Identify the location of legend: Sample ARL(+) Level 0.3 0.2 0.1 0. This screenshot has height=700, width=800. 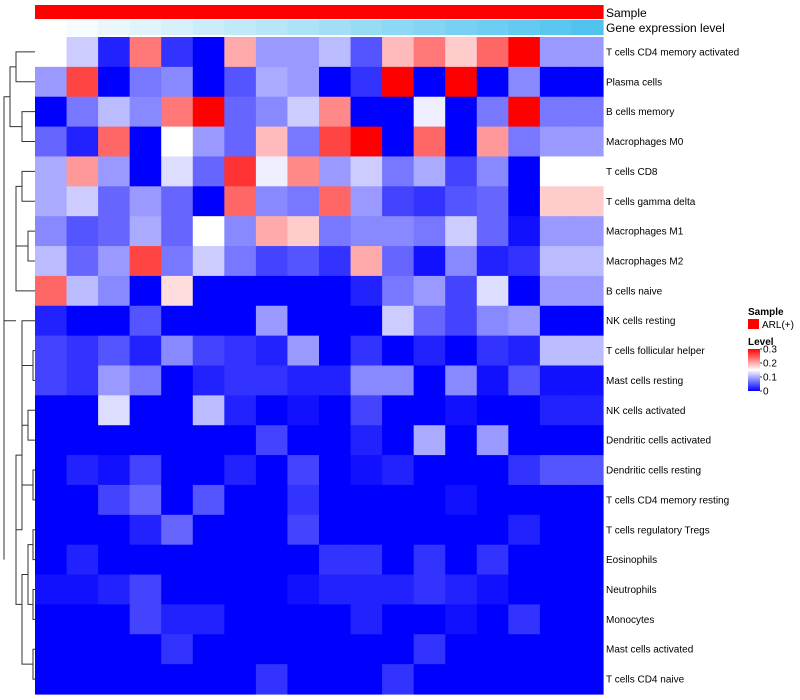
(771, 352).